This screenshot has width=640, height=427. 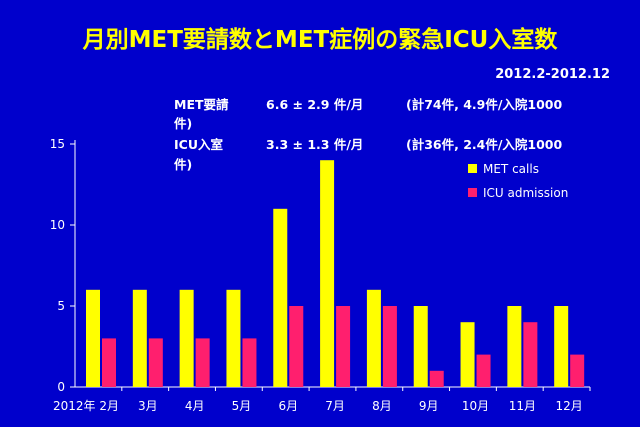 What do you see at coordinates (368, 144) in the screenshot?
I see `stat-icu: ICU入室 3.3 ± 1.3 件/月 (計36件, 2.4件/入院1000` at bounding box center [368, 144].